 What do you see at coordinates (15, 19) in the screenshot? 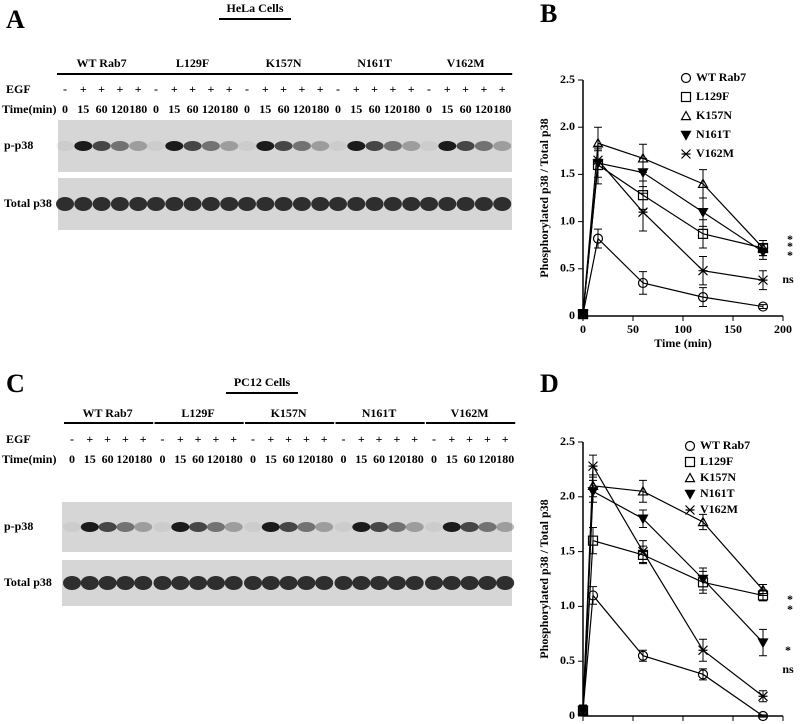
I see `panel-label: A` at bounding box center [15, 19].